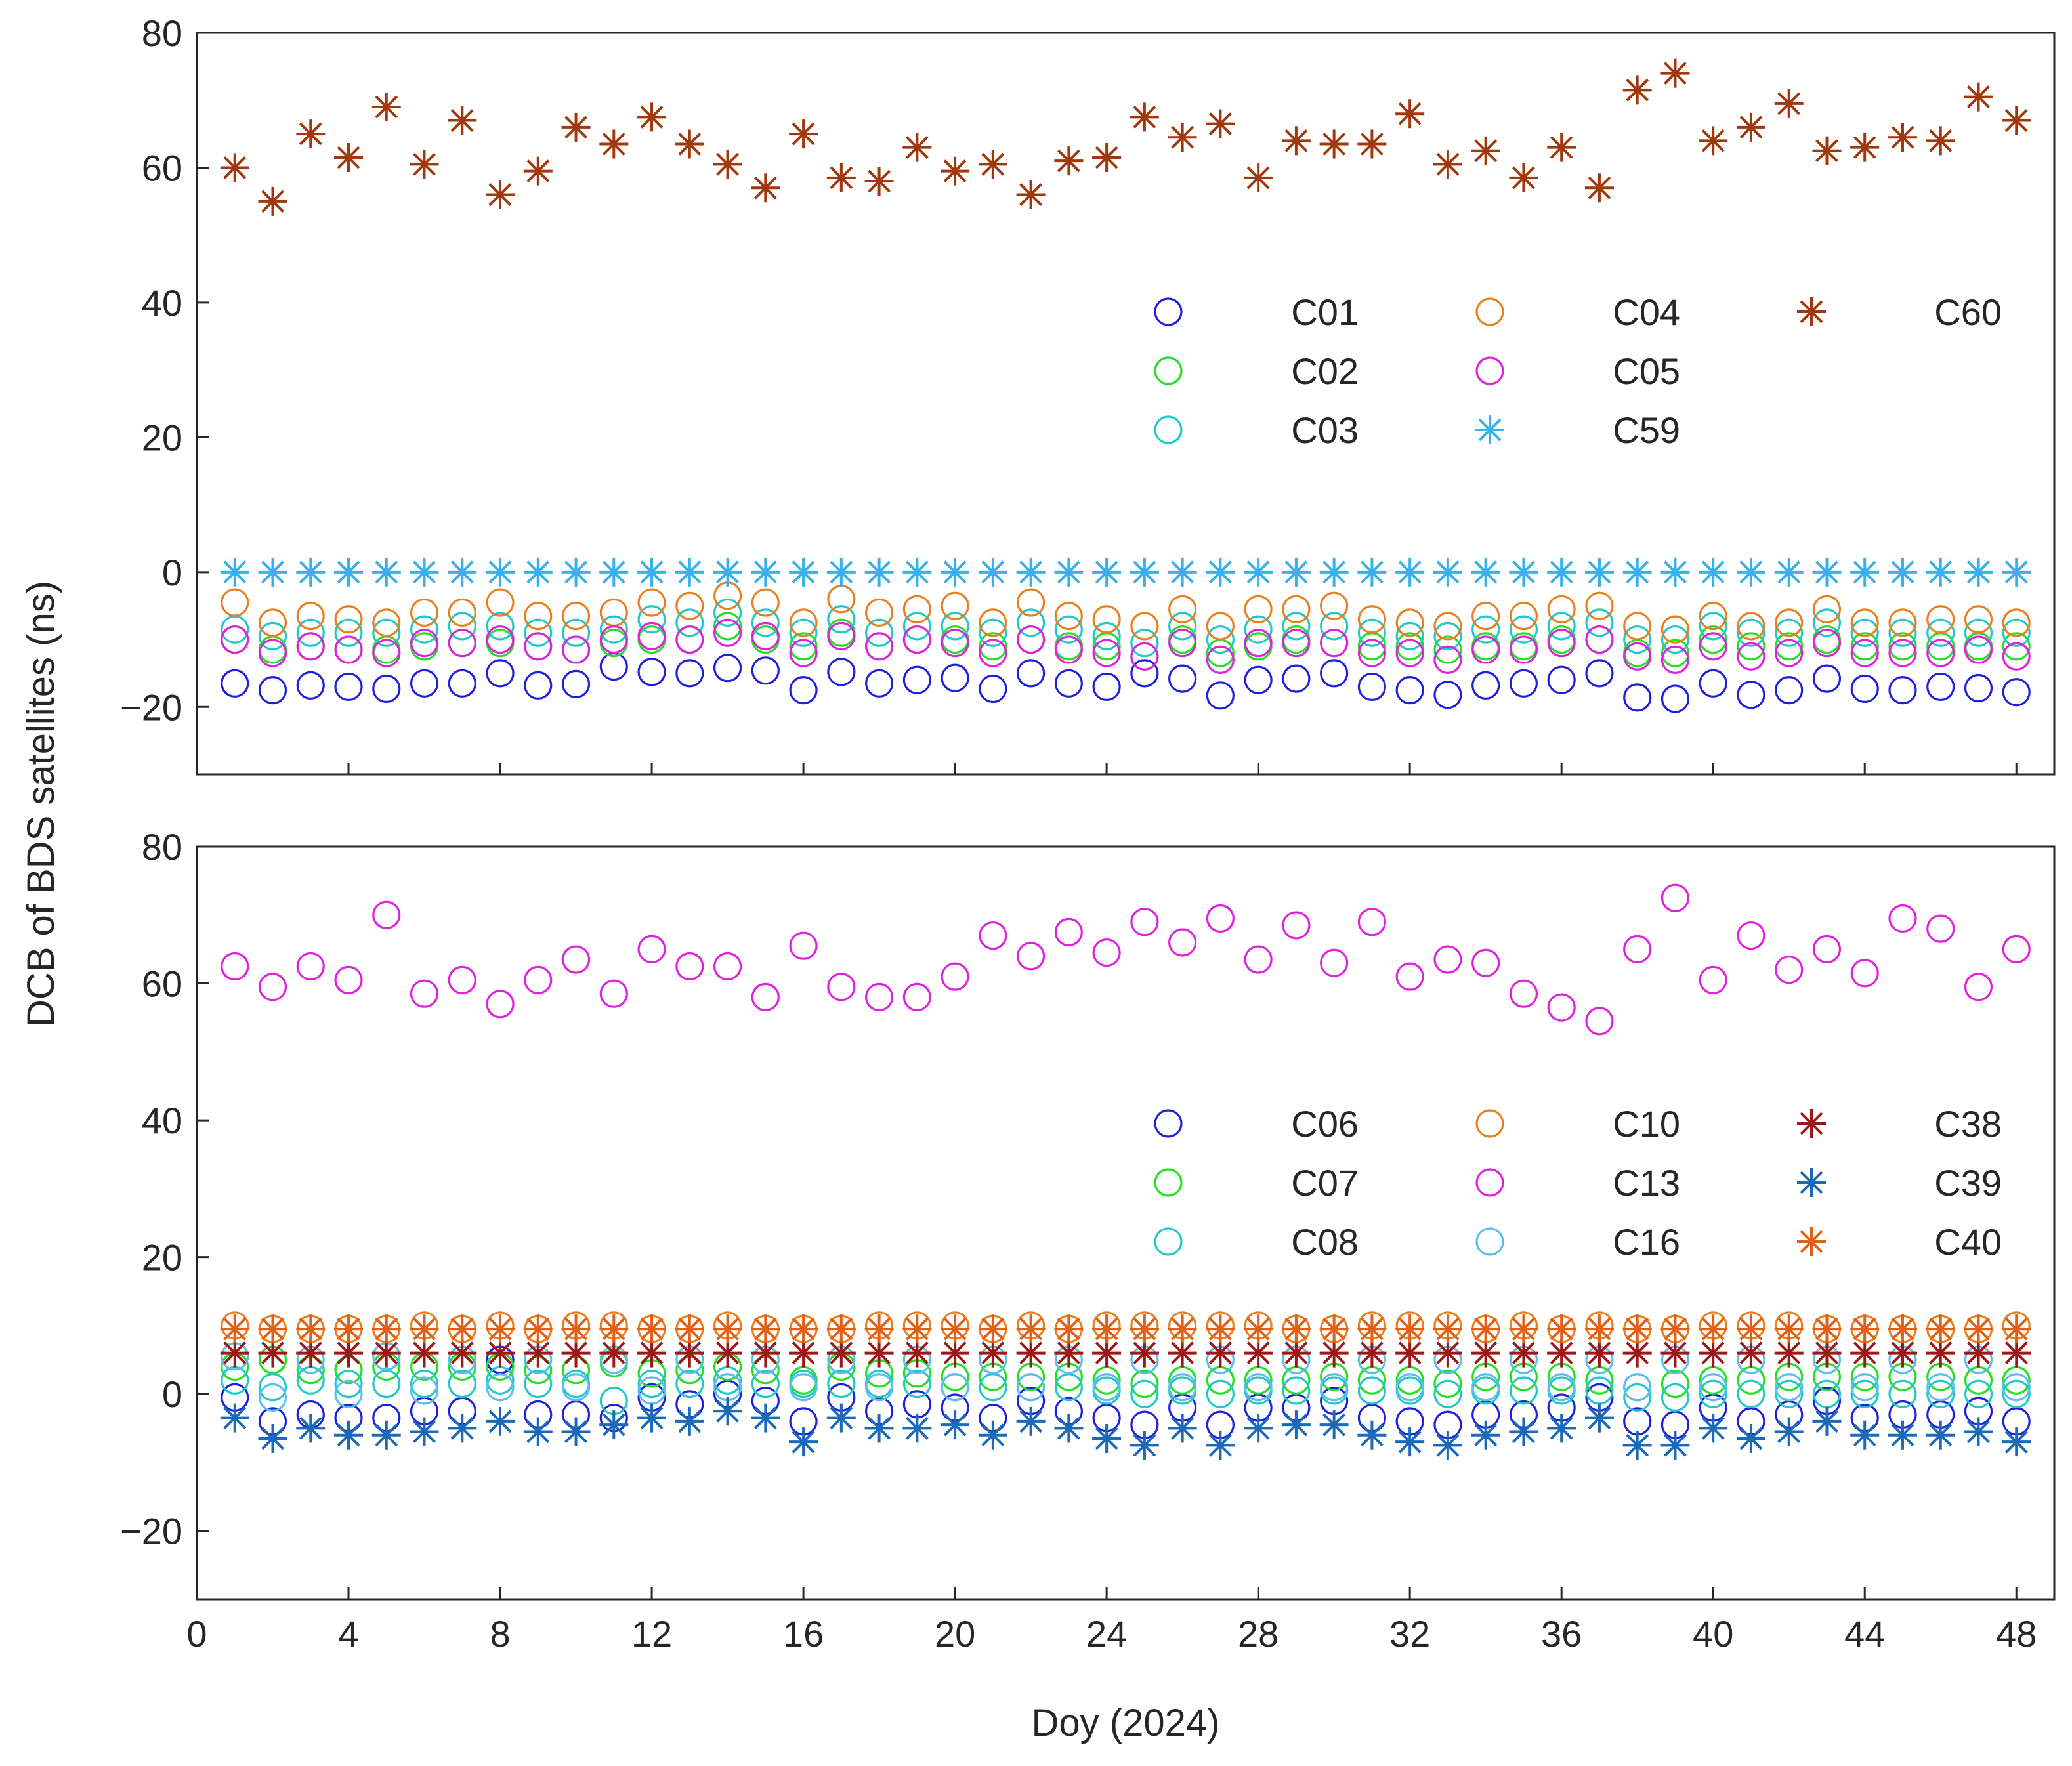 This screenshot has width=2072, height=1766. What do you see at coordinates (1562, 1633) in the screenshot?
I see `x-tick-label: 36` at bounding box center [1562, 1633].